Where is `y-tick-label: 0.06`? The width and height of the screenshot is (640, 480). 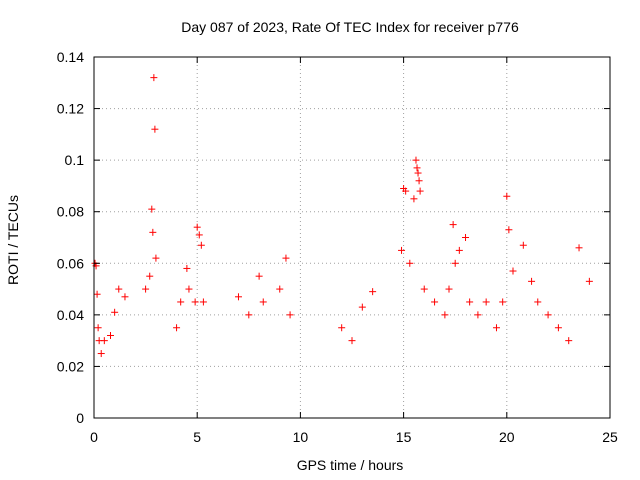 y-tick-label: 0.06 is located at coordinates (70, 263).